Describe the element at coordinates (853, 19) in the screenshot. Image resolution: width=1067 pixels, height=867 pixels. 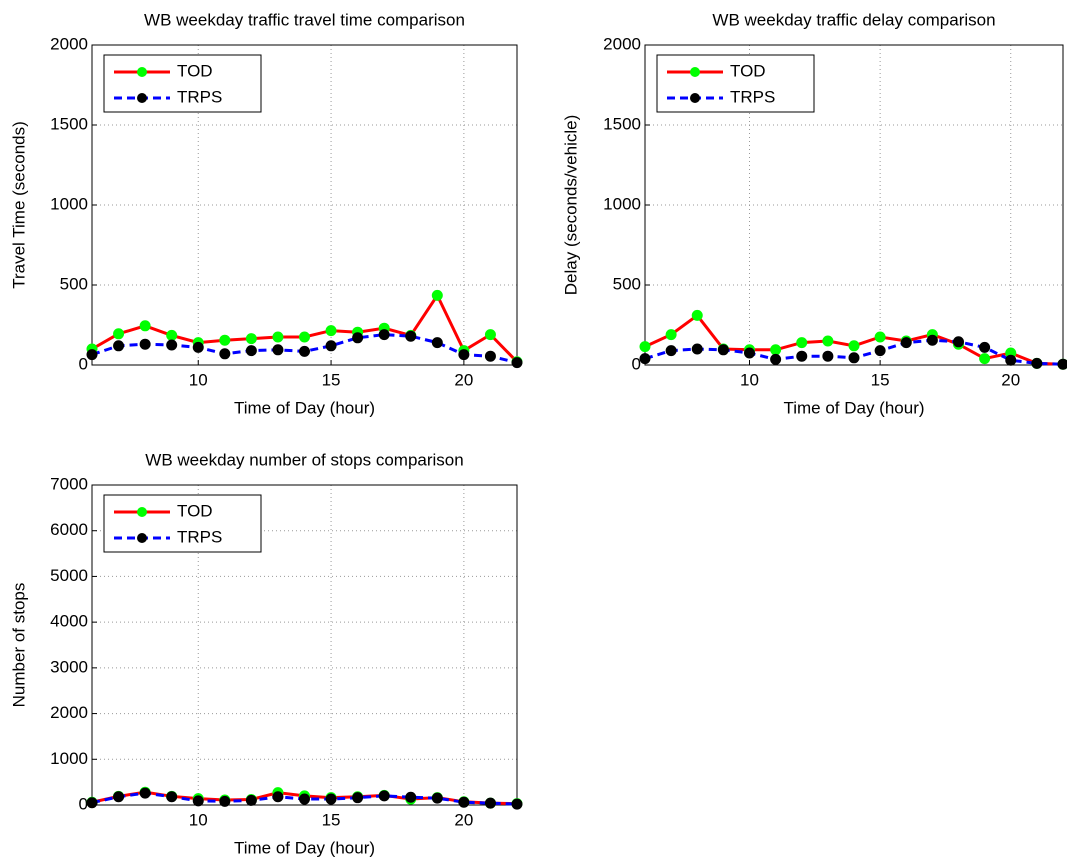
I see `chart-title: WB weekday traffic delay comparison` at that location.